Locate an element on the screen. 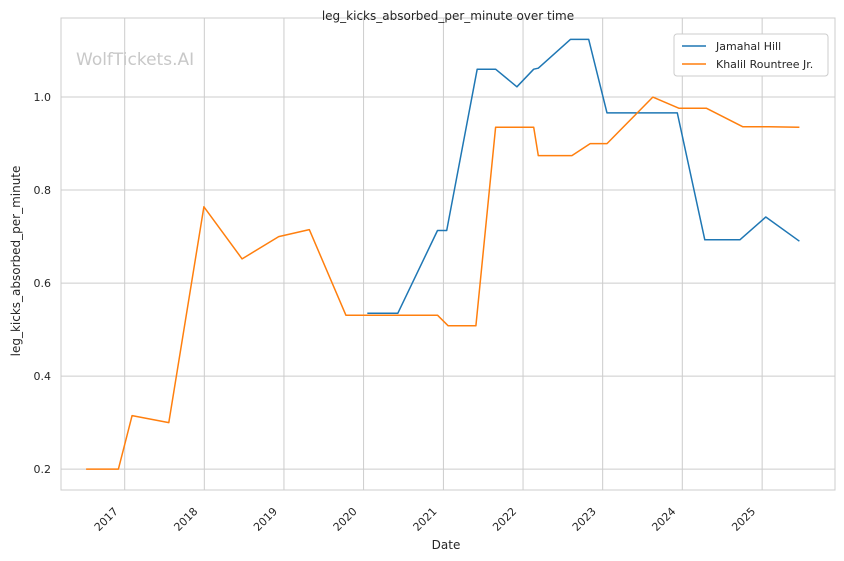  y-tick-label: 1.0 is located at coordinates (43, 97).